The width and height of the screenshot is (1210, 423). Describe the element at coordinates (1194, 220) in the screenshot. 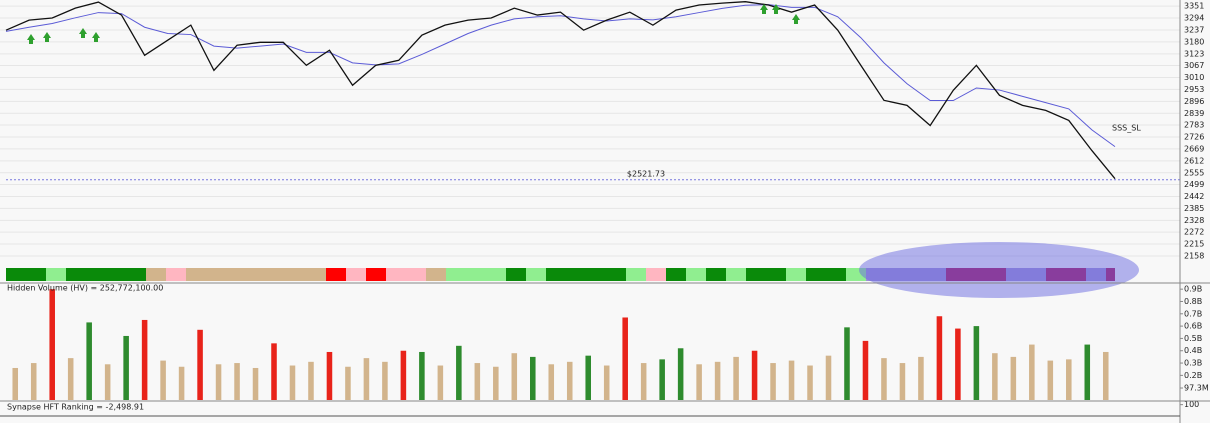

I see `y-tick-label: 2328` at that location.